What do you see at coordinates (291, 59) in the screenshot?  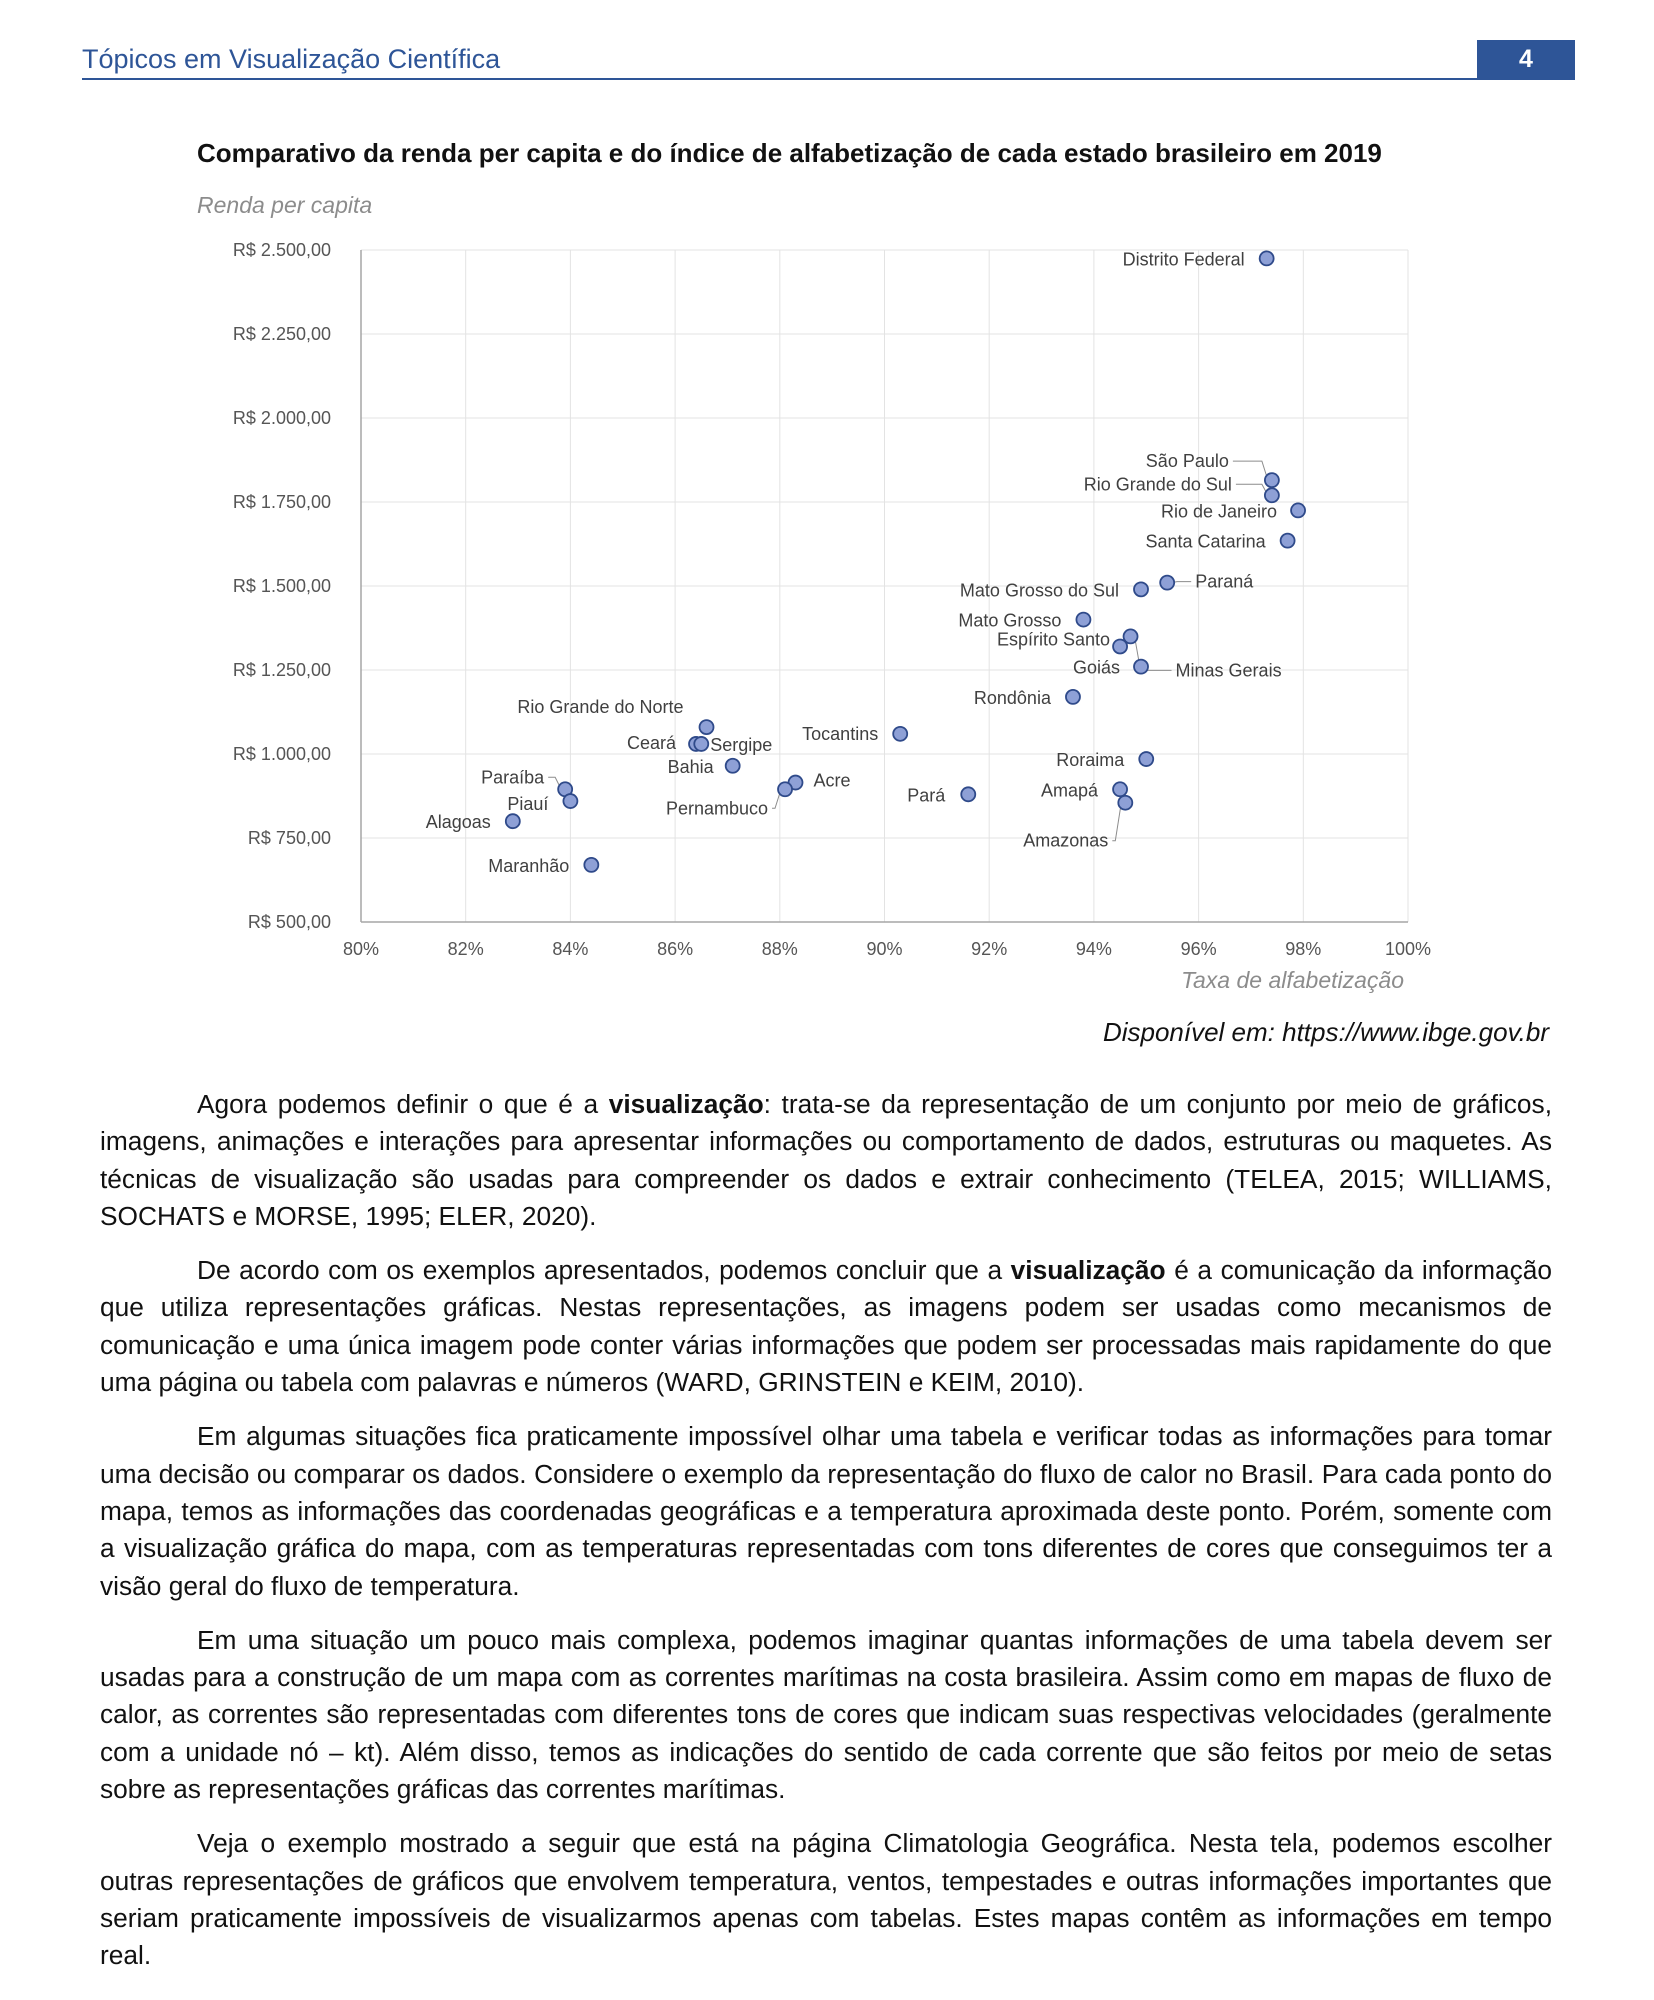 I see `header-title: Tópicos em Visualização Científica` at bounding box center [291, 59].